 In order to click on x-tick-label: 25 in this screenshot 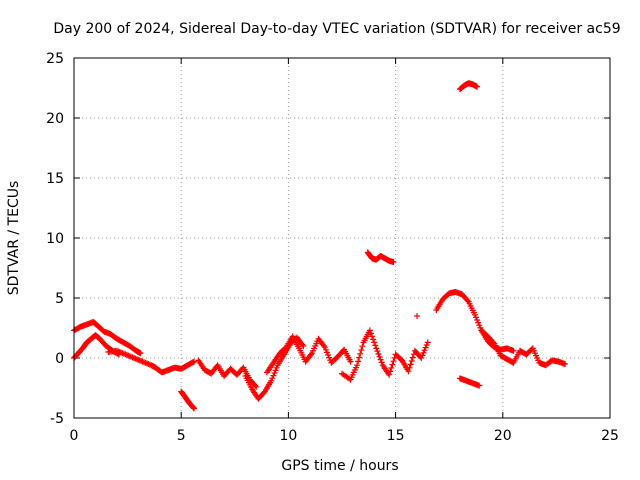, I will do `click(610, 436)`.